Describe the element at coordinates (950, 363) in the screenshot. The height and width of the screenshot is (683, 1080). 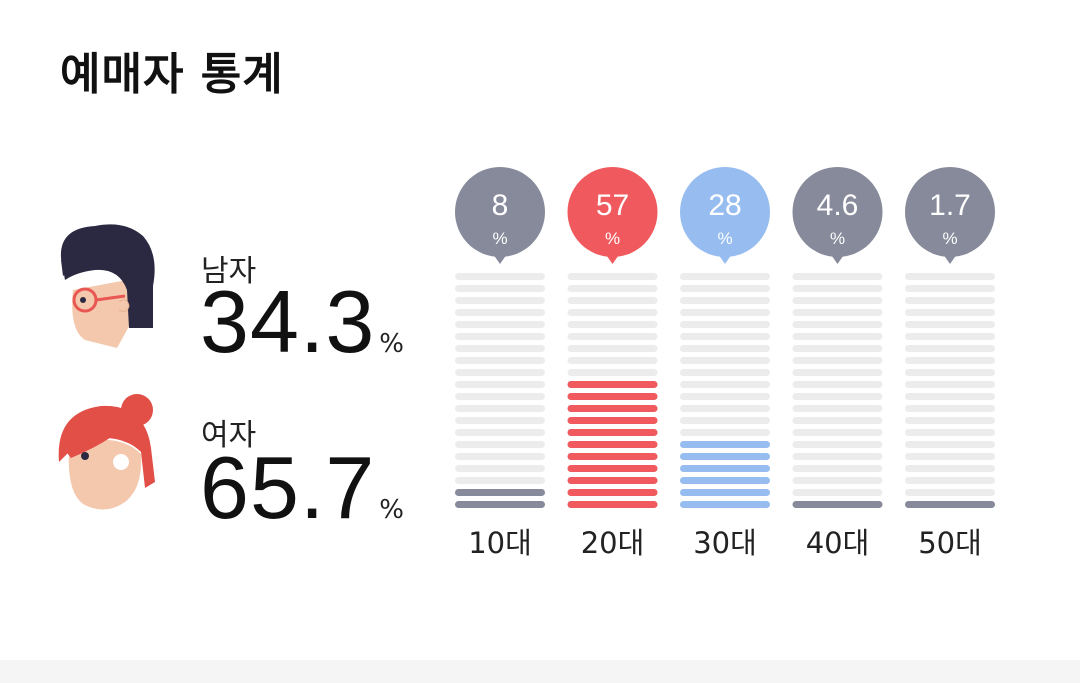
I see `age-column: 1.7% 50대` at that location.